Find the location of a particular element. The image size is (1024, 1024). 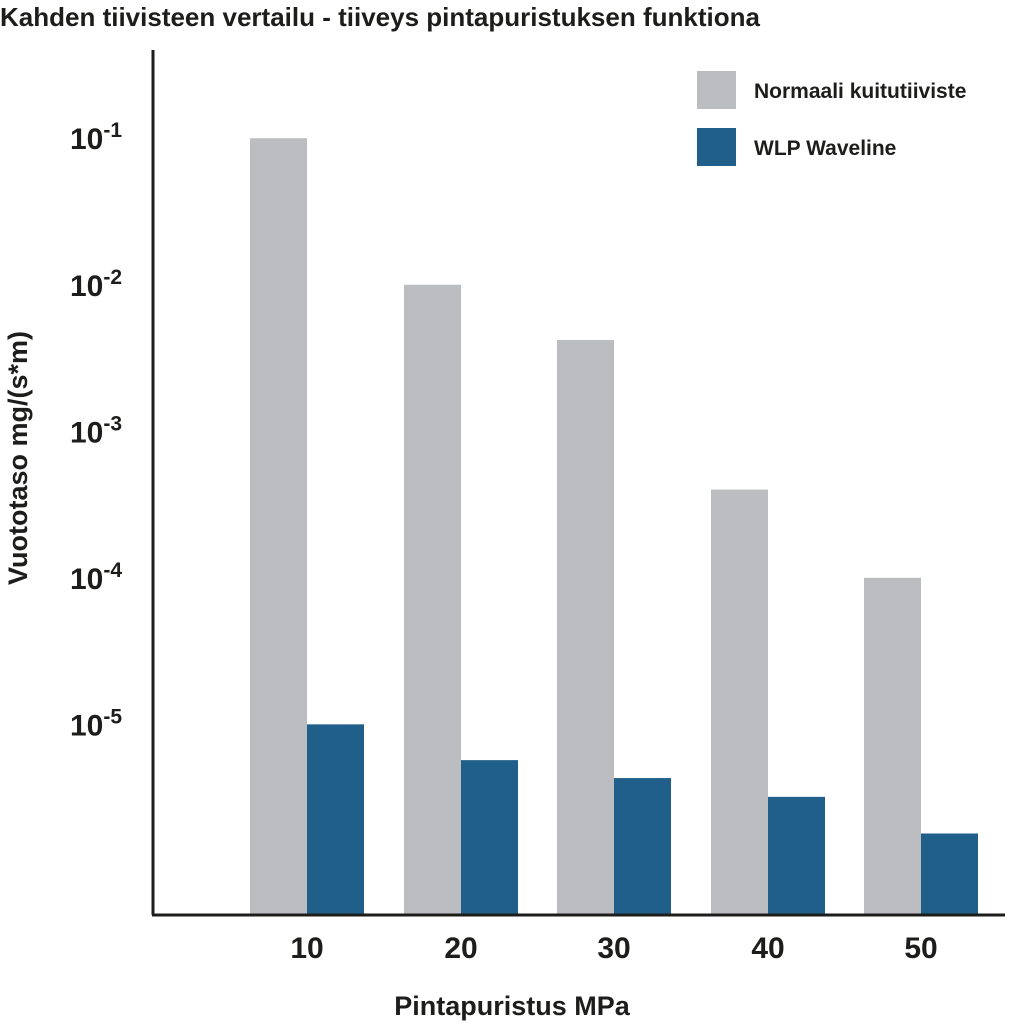

y-tick-label-minus3: 10⁻³ is located at coordinates (96, 430).